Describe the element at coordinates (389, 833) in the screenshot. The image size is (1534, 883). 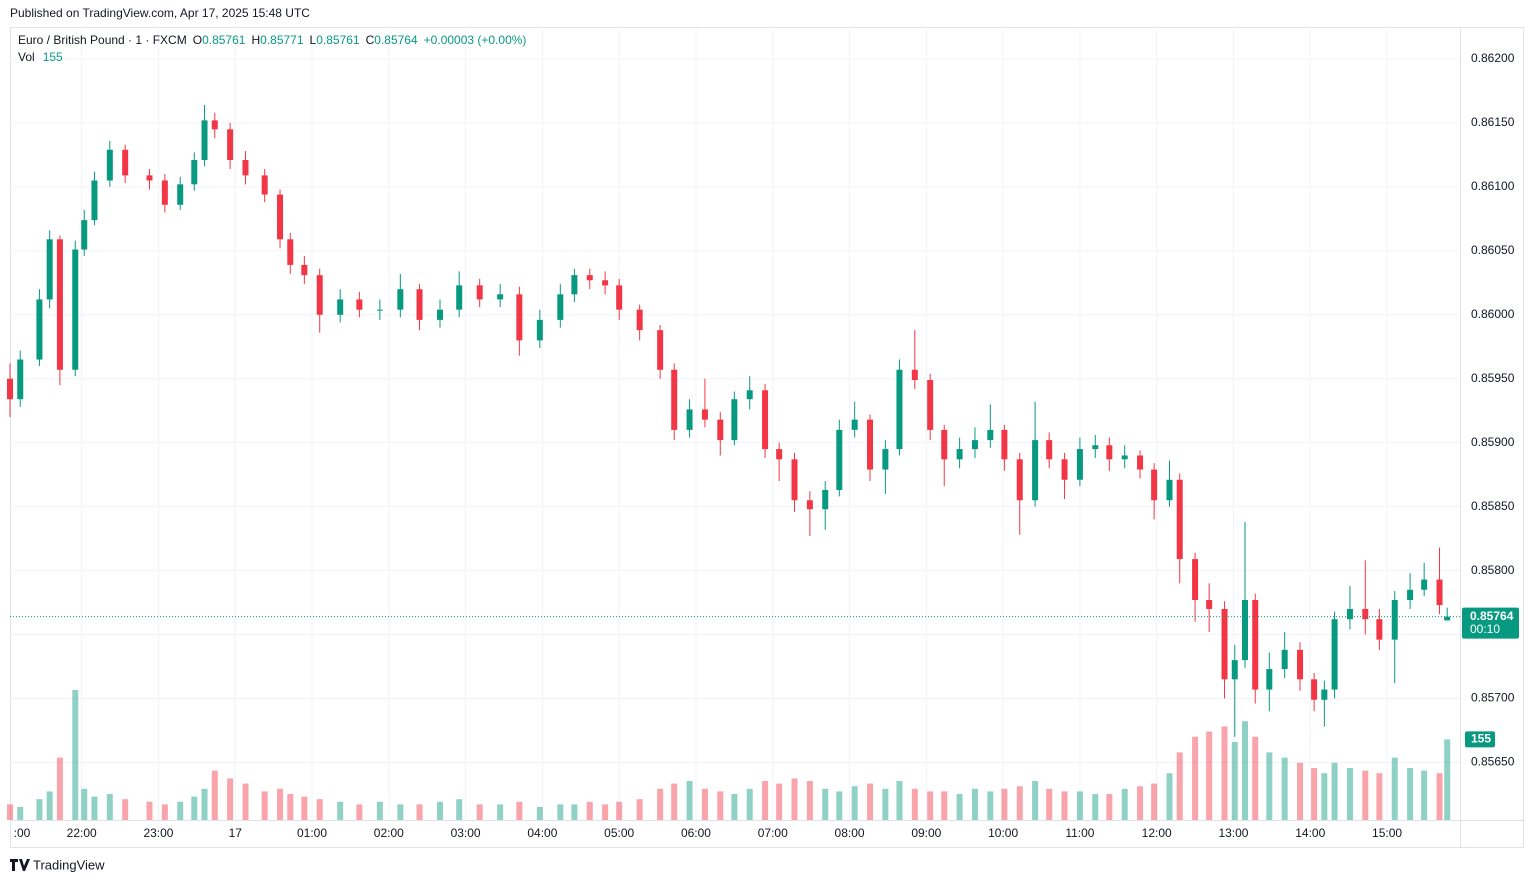
I see `x-tick-label: 02:00` at that location.